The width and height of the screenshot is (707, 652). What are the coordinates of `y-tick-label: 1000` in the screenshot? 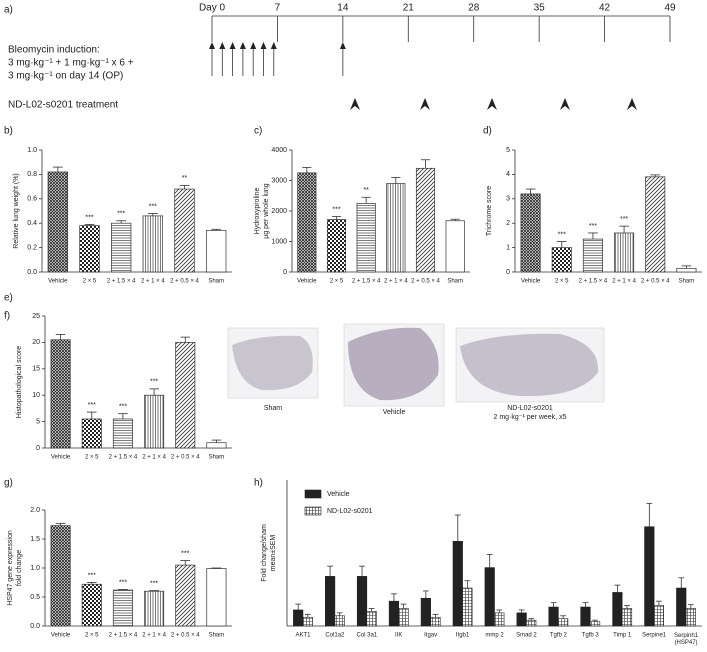 It's located at (279, 241).